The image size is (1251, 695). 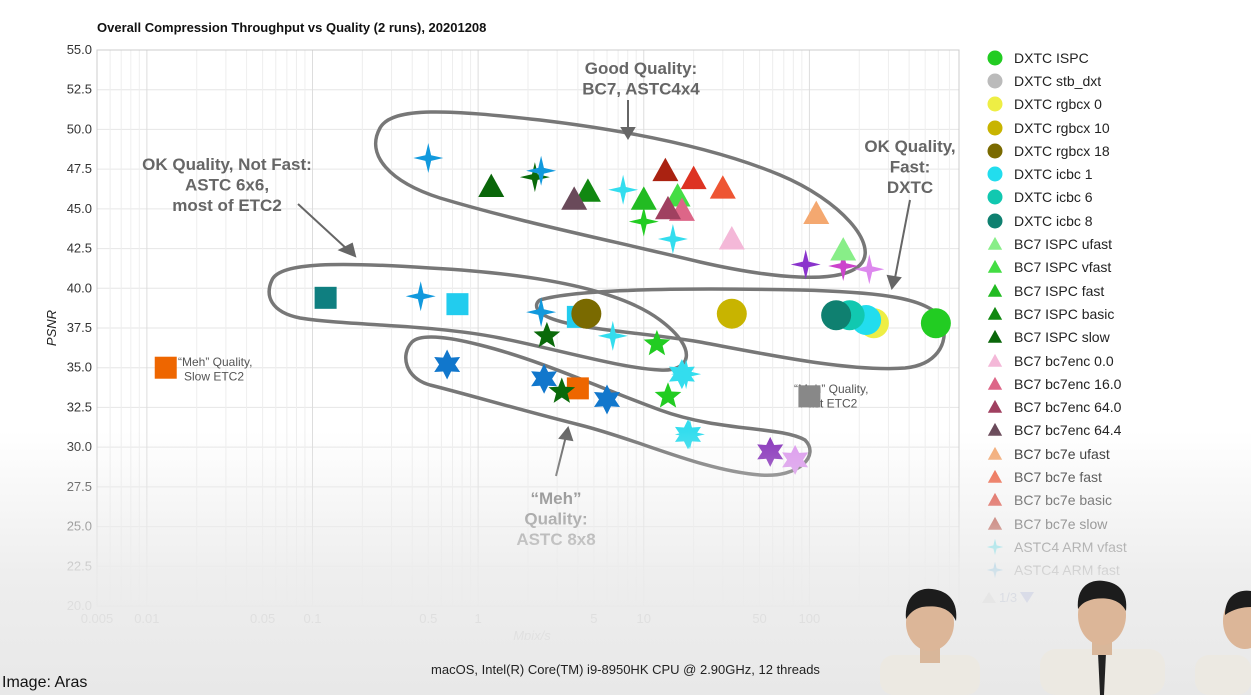 I want to click on legend-item: DXTC rgbcx 10, so click(x=1114, y=127).